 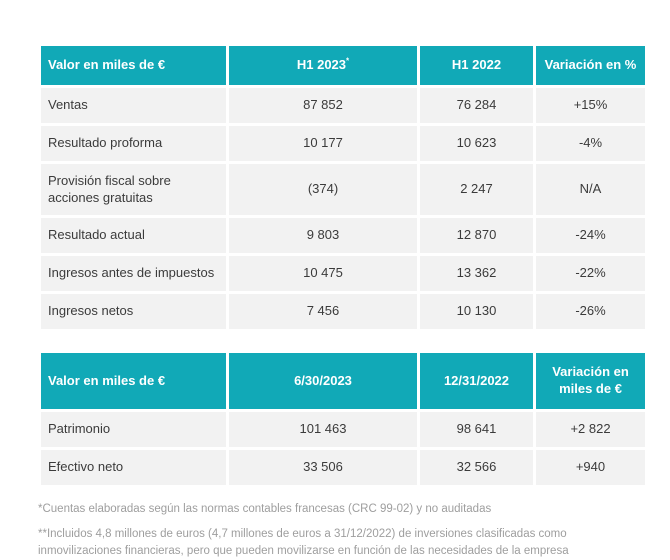 What do you see at coordinates (476, 381) in the screenshot?
I see `header-cell-date-2022: 12/31/2022` at bounding box center [476, 381].